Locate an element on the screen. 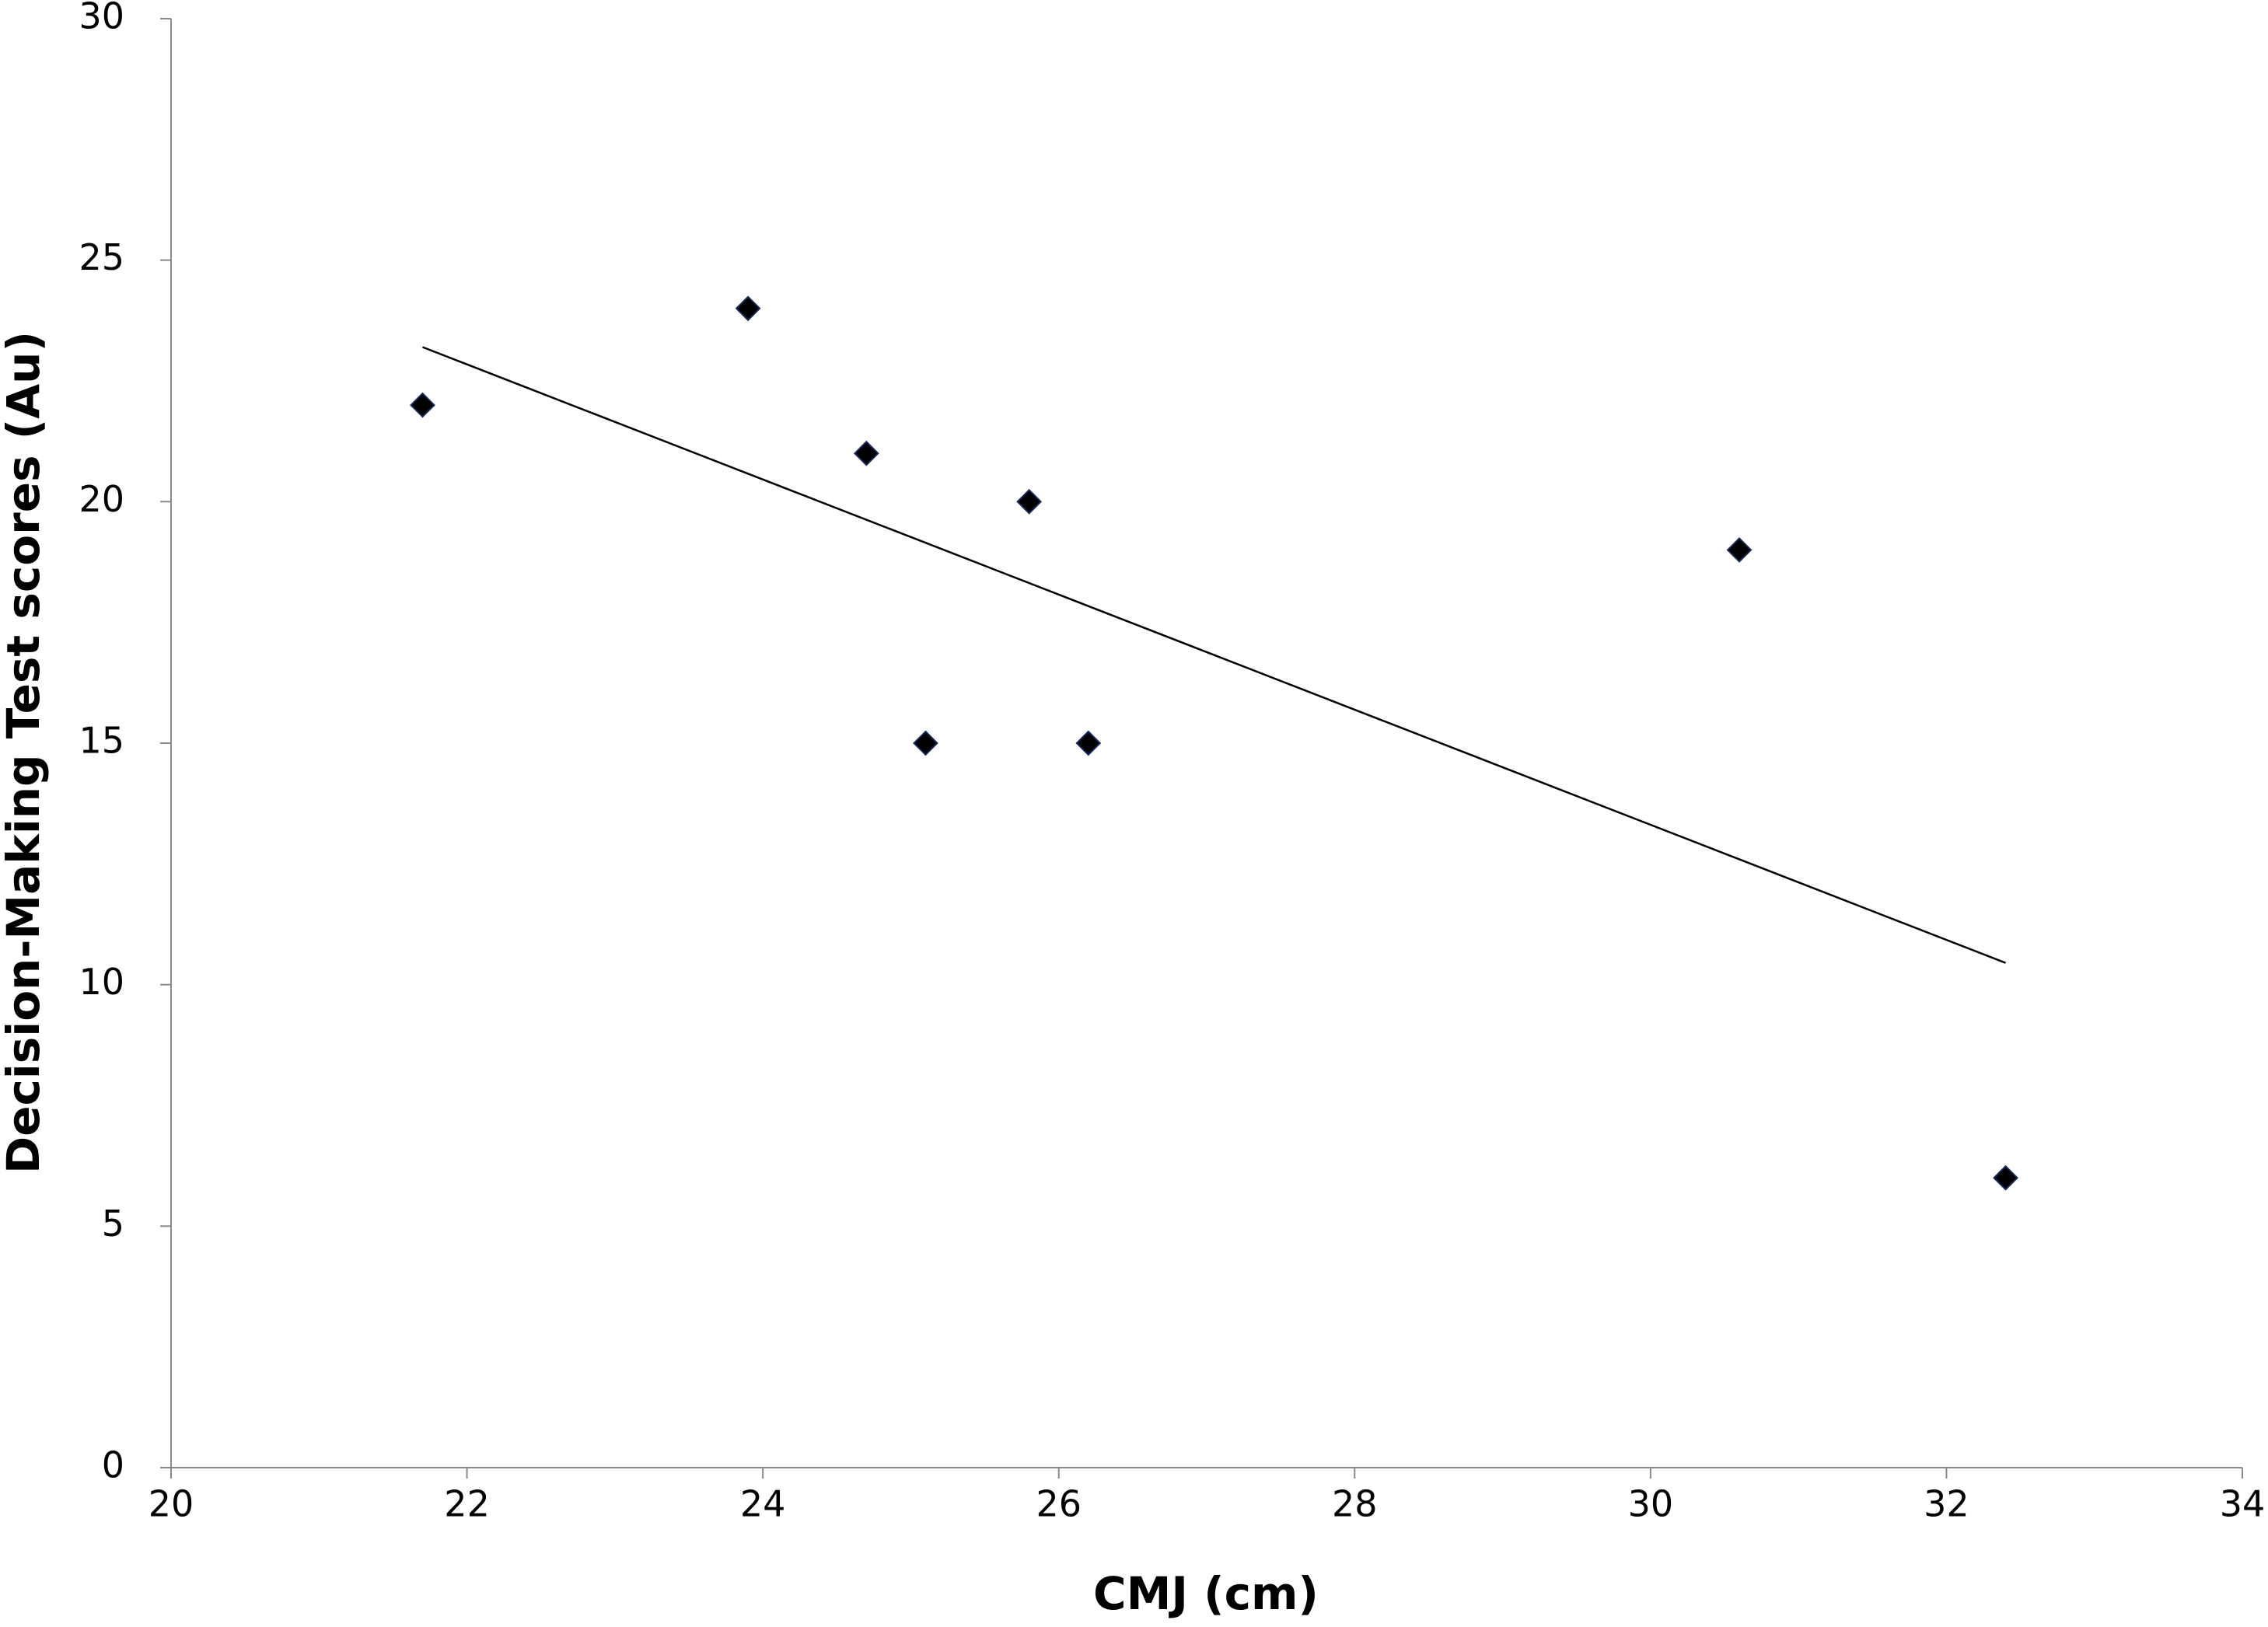 Image resolution: width=2268 pixels, height=1627 pixels. y-tick-label: 10 is located at coordinates (101, 982).